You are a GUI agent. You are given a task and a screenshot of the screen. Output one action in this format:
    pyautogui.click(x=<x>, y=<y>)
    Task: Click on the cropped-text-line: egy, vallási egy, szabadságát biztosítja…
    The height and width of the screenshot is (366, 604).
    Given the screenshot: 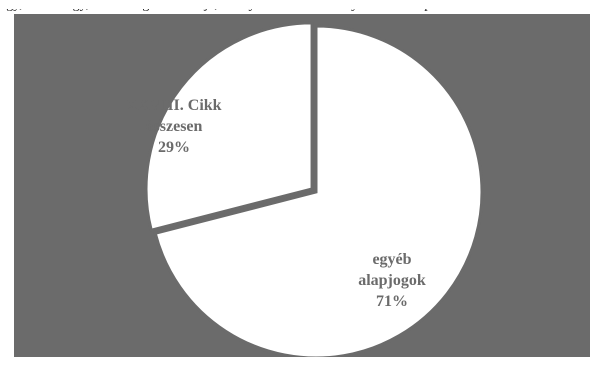 What is the action you would take?
    pyautogui.click(x=252, y=6)
    